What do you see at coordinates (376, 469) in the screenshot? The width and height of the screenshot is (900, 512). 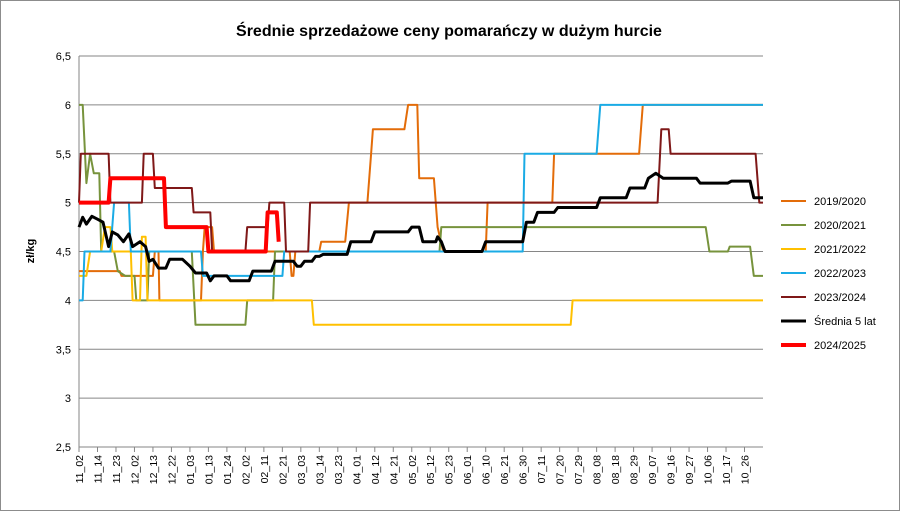 I see `x-tick-label: 04_12` at bounding box center [376, 469].